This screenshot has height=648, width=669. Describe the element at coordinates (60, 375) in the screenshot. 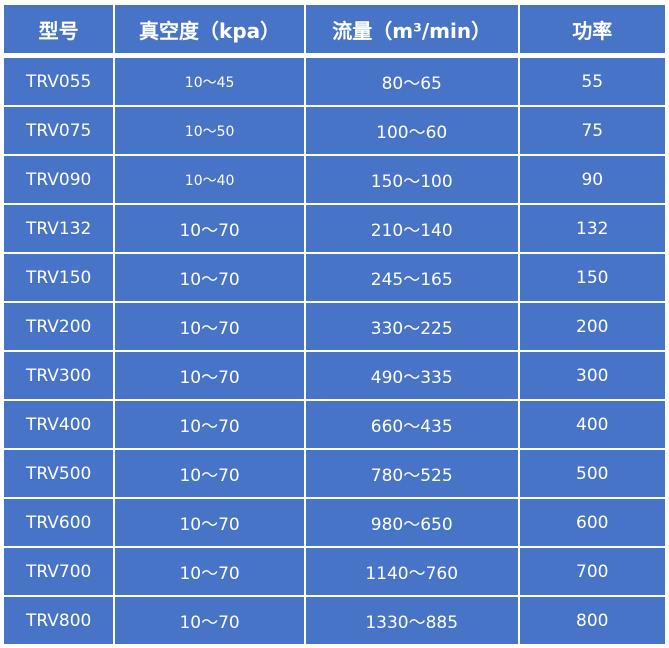

I see `model-cell: TRV300` at that location.